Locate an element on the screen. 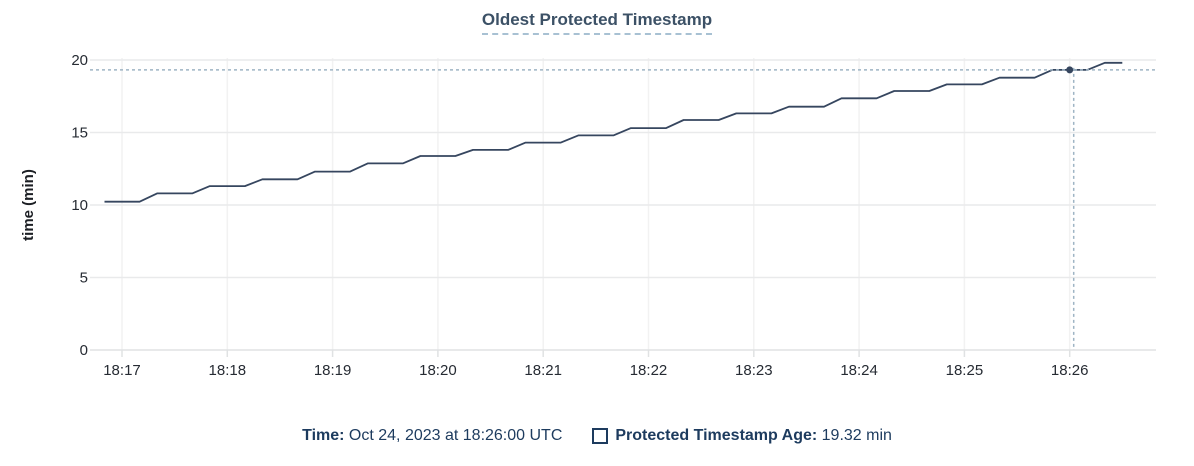 This screenshot has height=466, width=1194. y-tick-label: 5 is located at coordinates (84, 278).